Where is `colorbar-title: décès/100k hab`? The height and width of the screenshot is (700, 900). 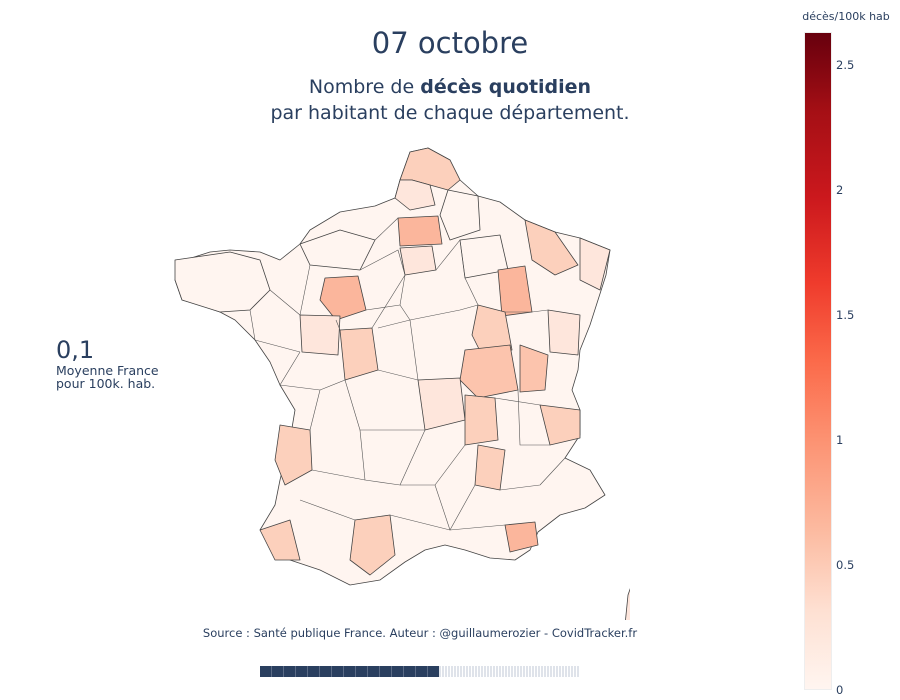 colorbar-title: décès/100k hab is located at coordinates (846, 16).